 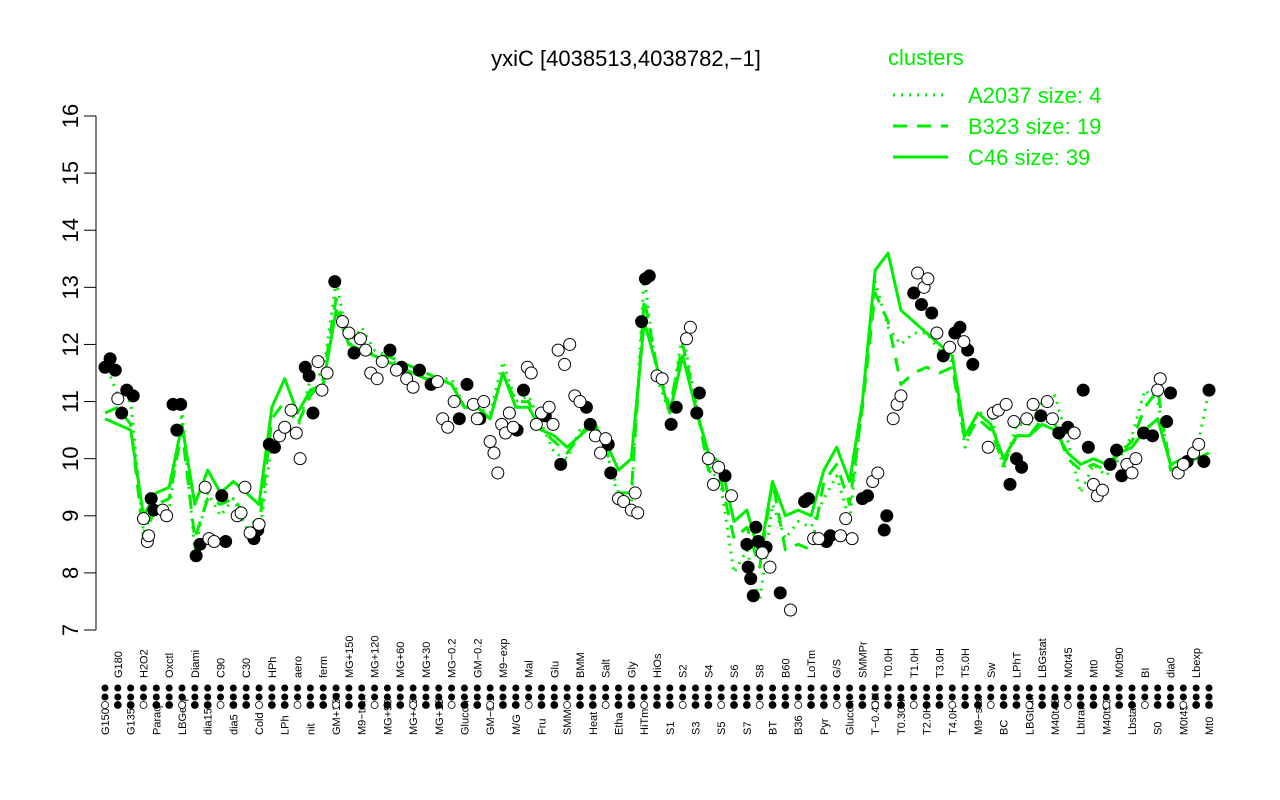 What do you see at coordinates (260, 723) in the screenshot?
I see `x-tick-label: Cold` at bounding box center [260, 723].